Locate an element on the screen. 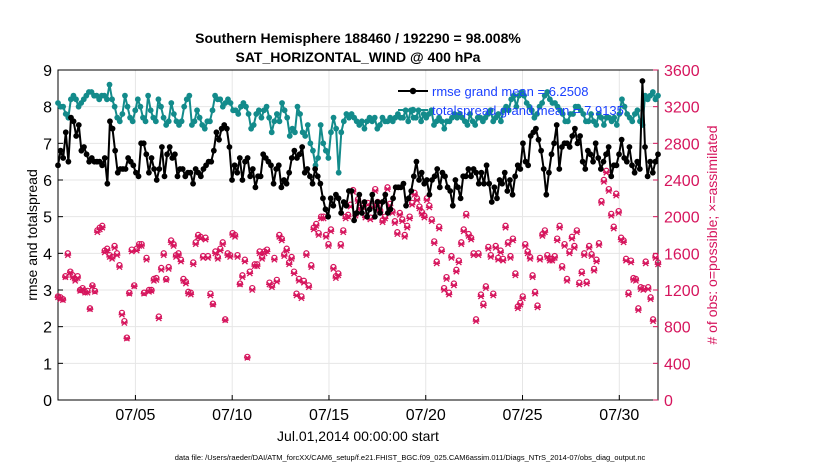 This screenshot has width=830, height=470. legend-label-spread: totalspread grand mean = 7.9135 is located at coordinates (528, 110).